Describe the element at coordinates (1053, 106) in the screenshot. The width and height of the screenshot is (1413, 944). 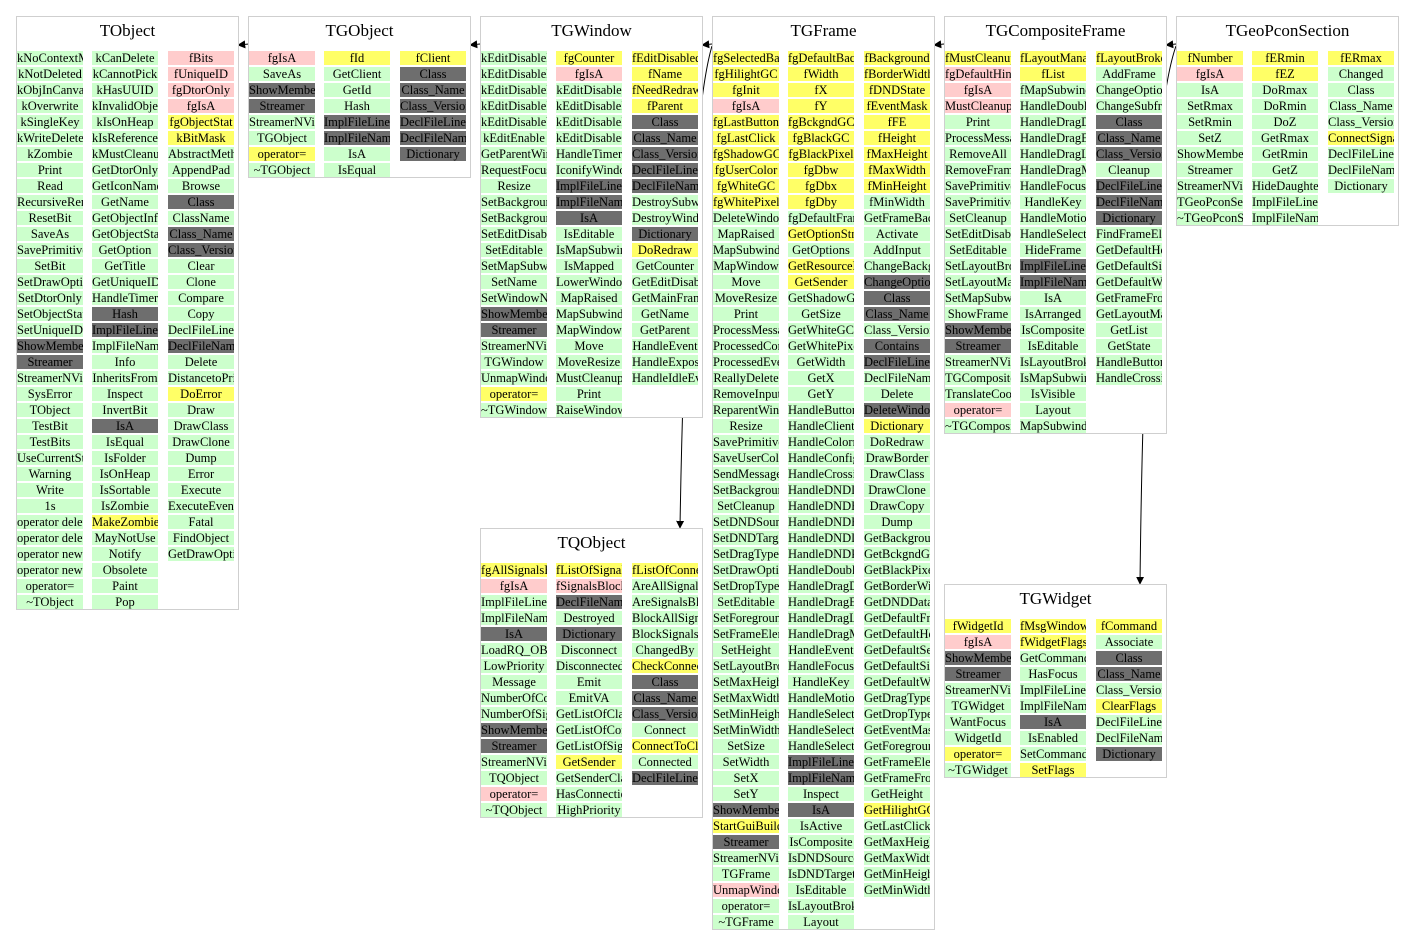
I see `member-cell: HandleDoubleClick` at that location.